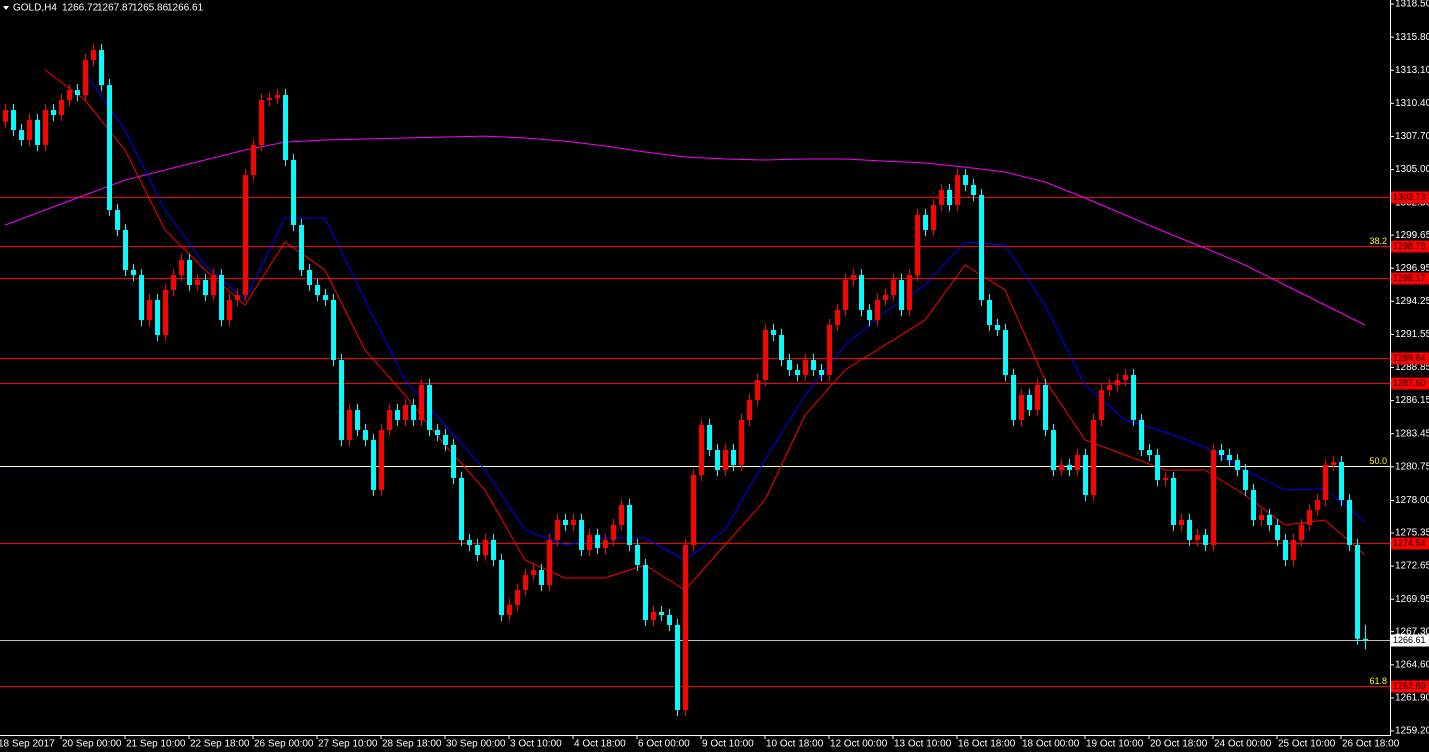 The image size is (1429, 752). I want to click on price-label-box, so click(1410, 358).